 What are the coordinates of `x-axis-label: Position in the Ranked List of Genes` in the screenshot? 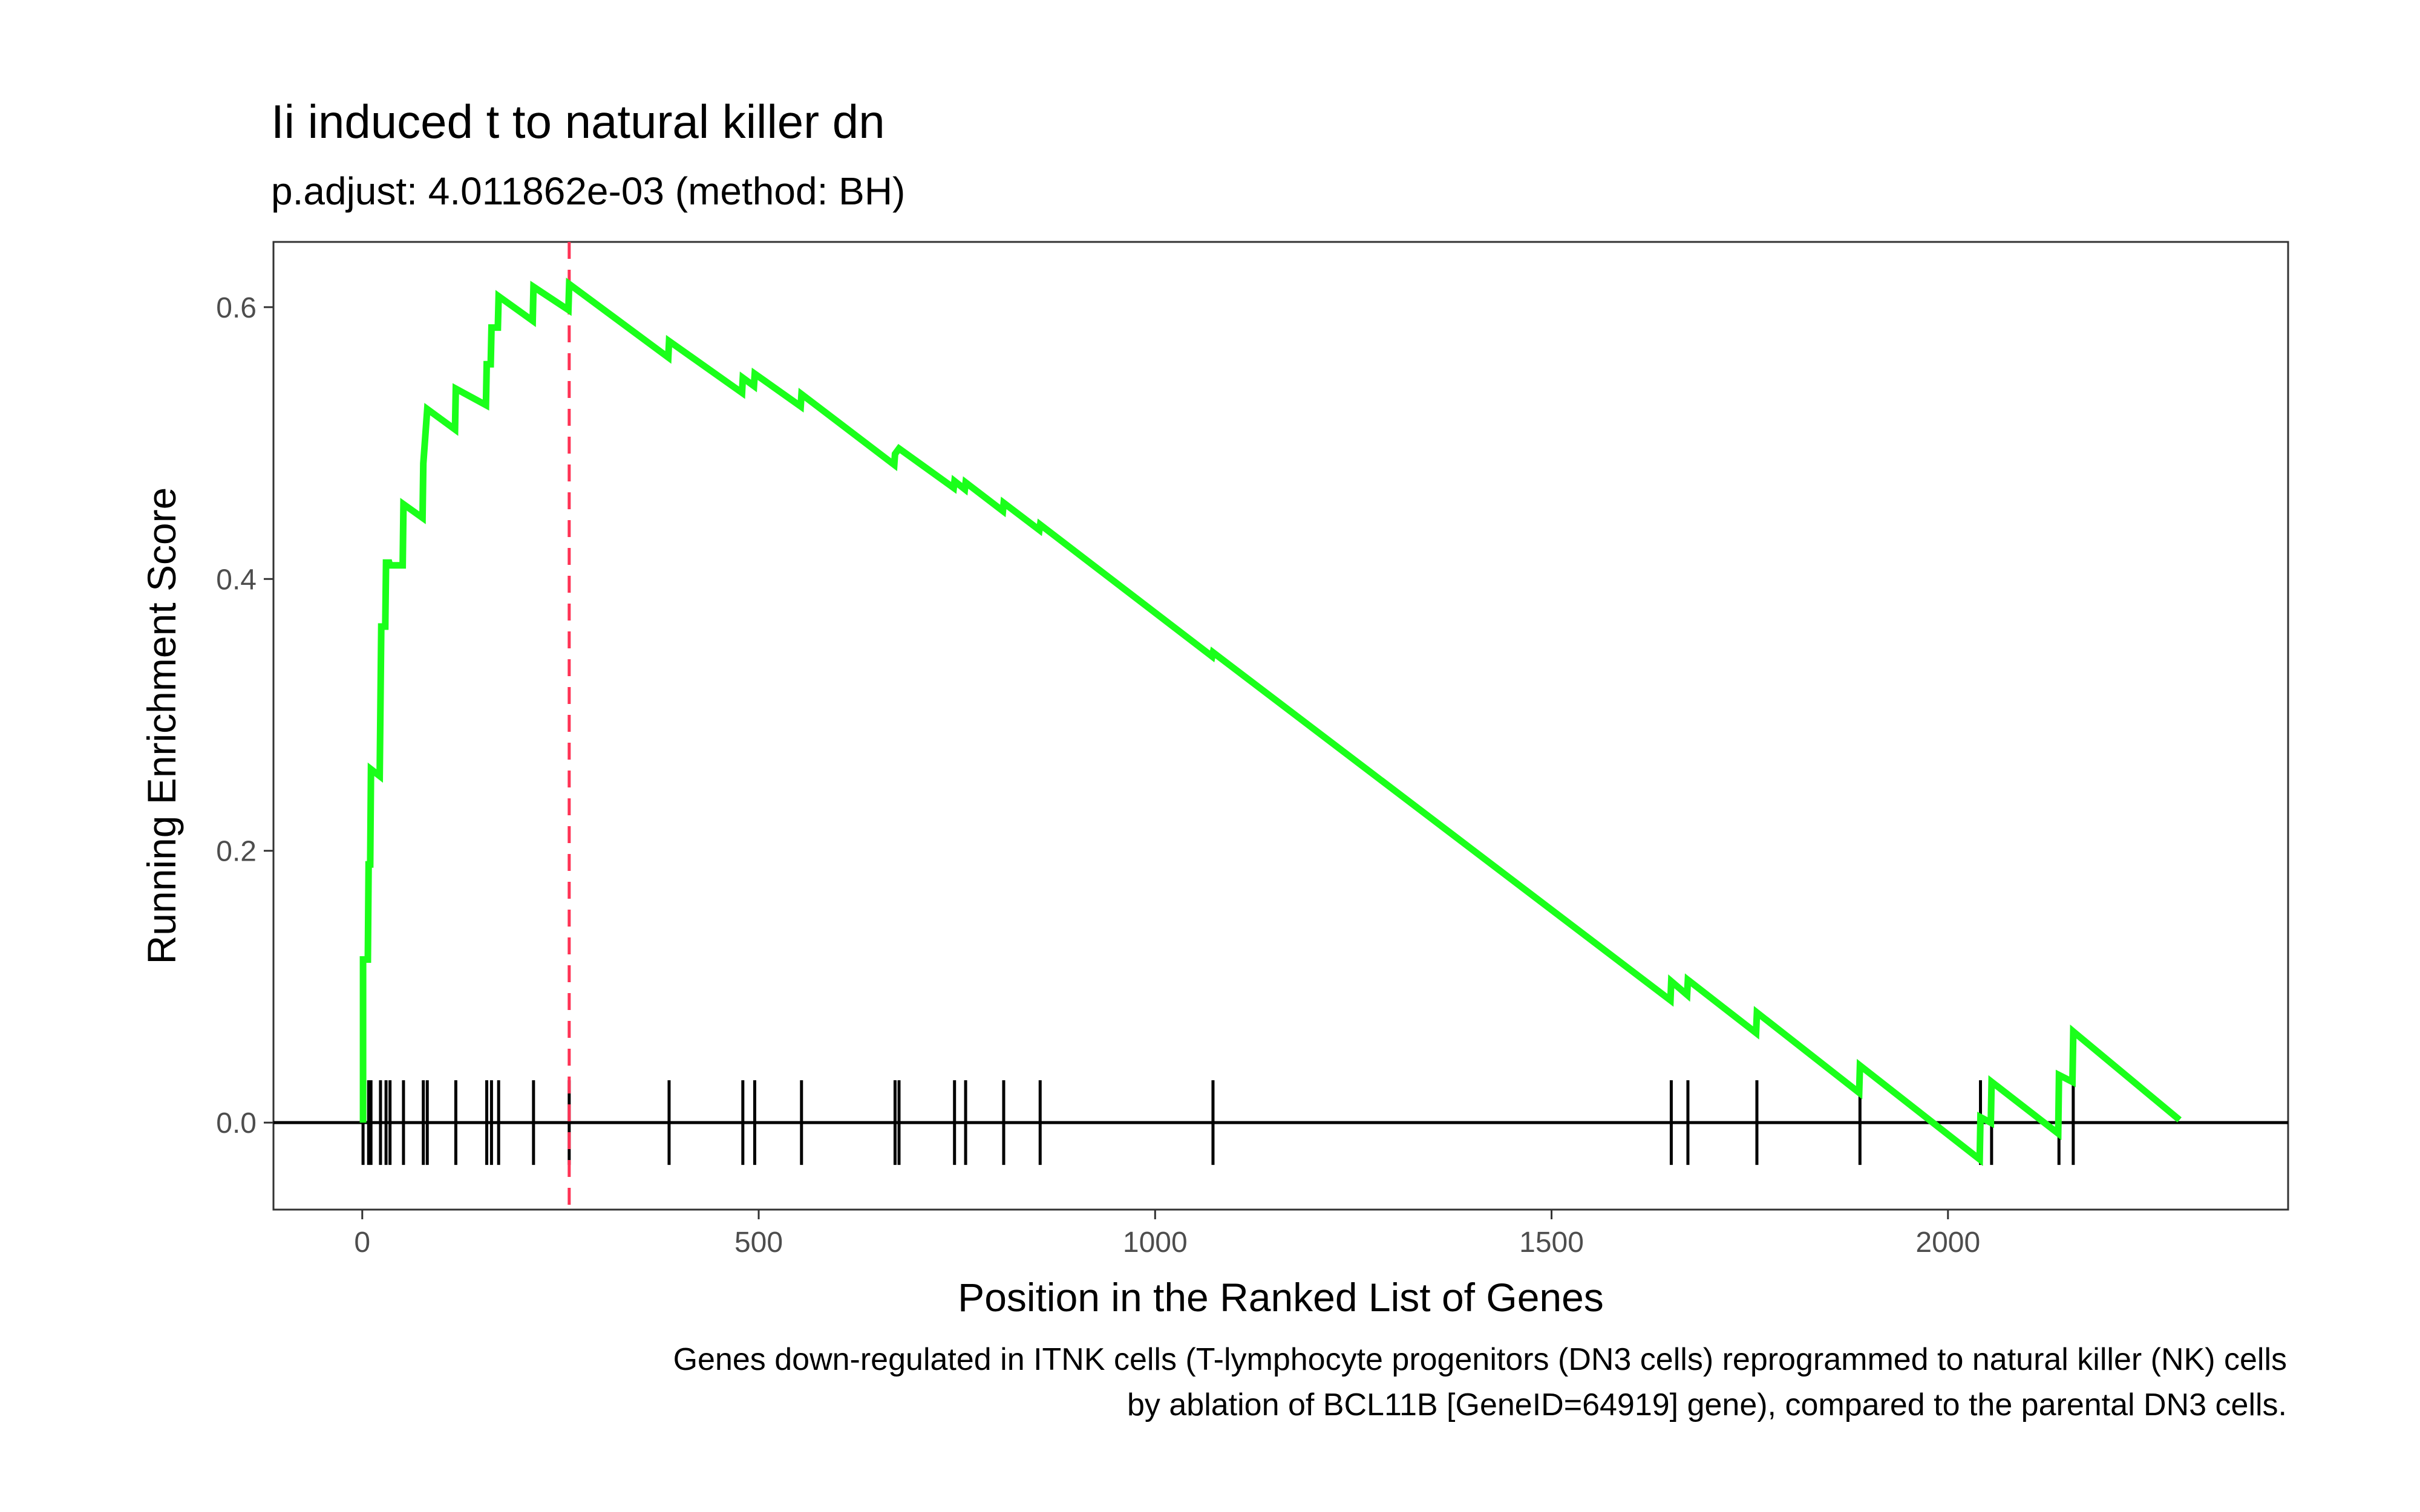 It's located at (1281, 1297).